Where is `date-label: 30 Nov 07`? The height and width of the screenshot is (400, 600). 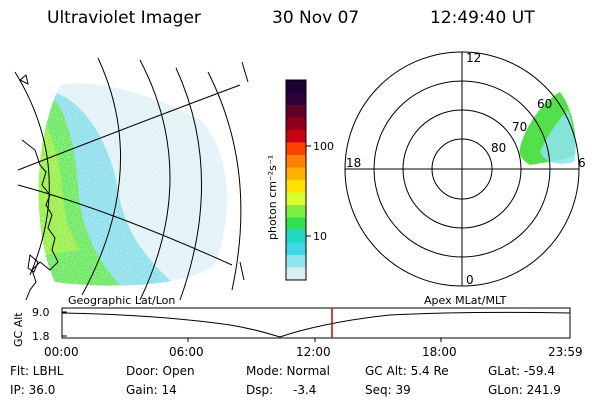 date-label: 30 Nov 07 is located at coordinates (316, 18).